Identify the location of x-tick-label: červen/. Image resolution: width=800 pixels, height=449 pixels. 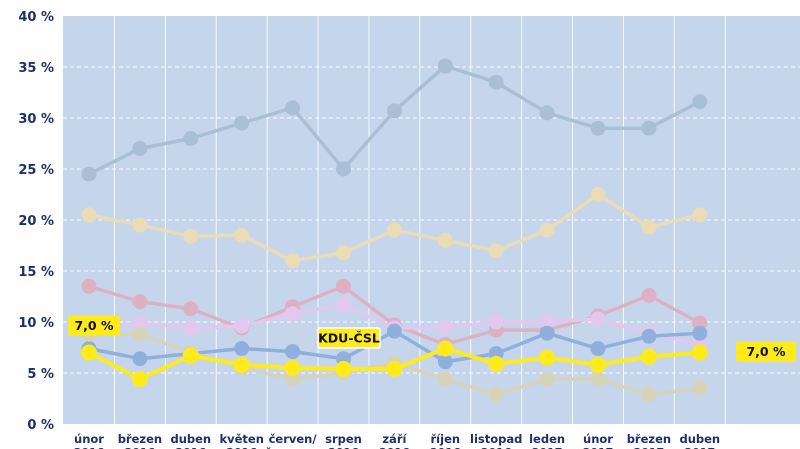
(293, 439).